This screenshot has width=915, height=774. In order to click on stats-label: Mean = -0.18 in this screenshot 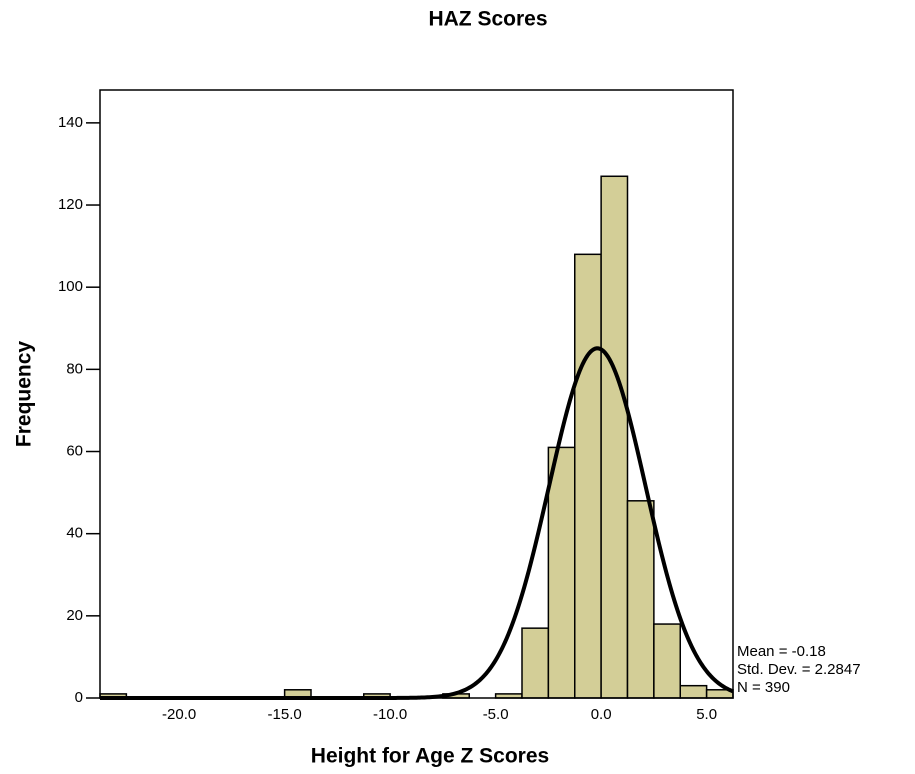, I will do `click(781, 651)`.